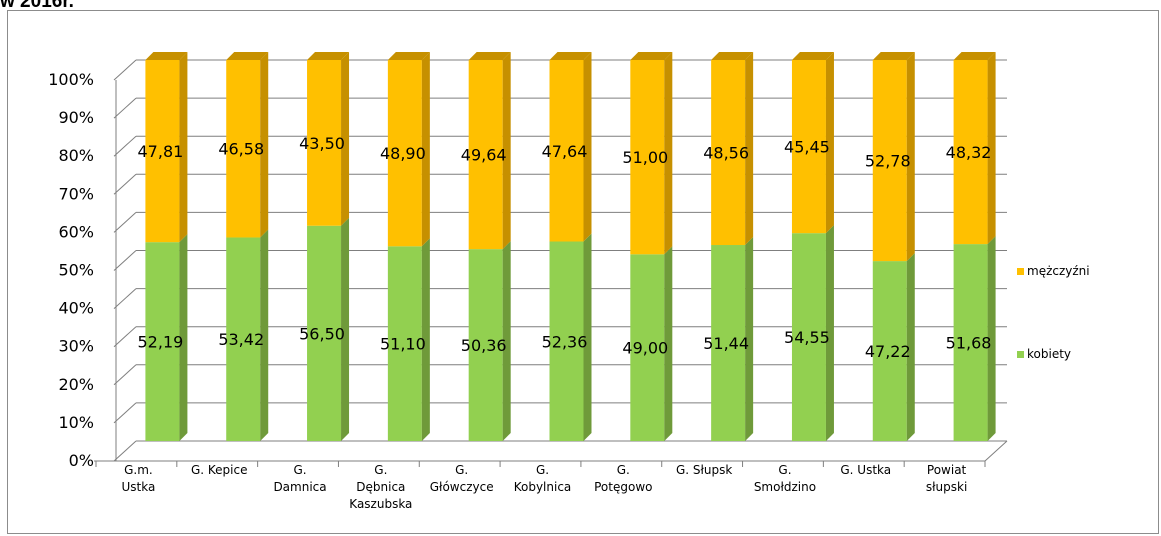  Describe the element at coordinates (76, 384) in the screenshot. I see `y-tick-label: 20%` at that location.